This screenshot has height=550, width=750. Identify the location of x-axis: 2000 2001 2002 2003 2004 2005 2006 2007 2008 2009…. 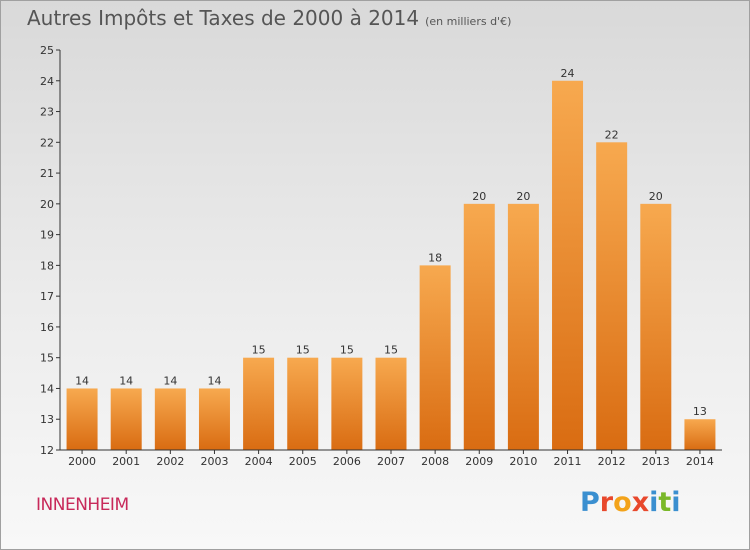
(391, 458).